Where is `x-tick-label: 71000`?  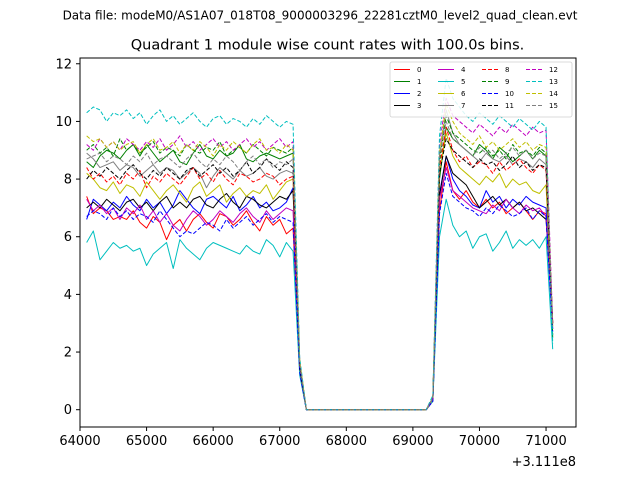
x-tick-label: 71000 is located at coordinates (545, 441).